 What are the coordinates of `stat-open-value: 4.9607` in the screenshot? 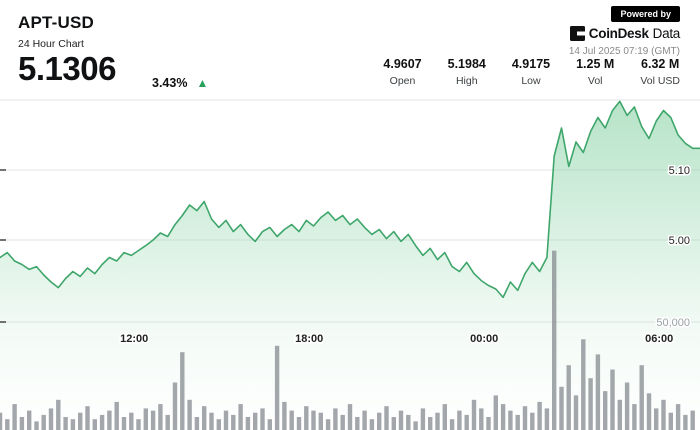 It's located at (402, 64).